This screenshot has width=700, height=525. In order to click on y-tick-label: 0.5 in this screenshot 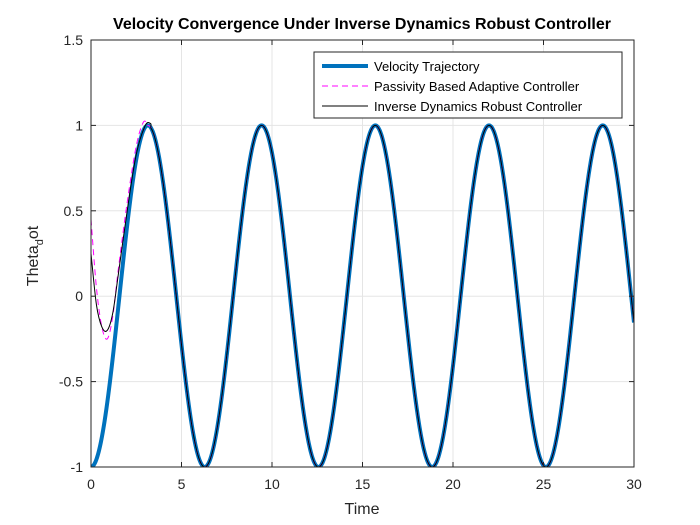, I will do `click(74, 211)`.